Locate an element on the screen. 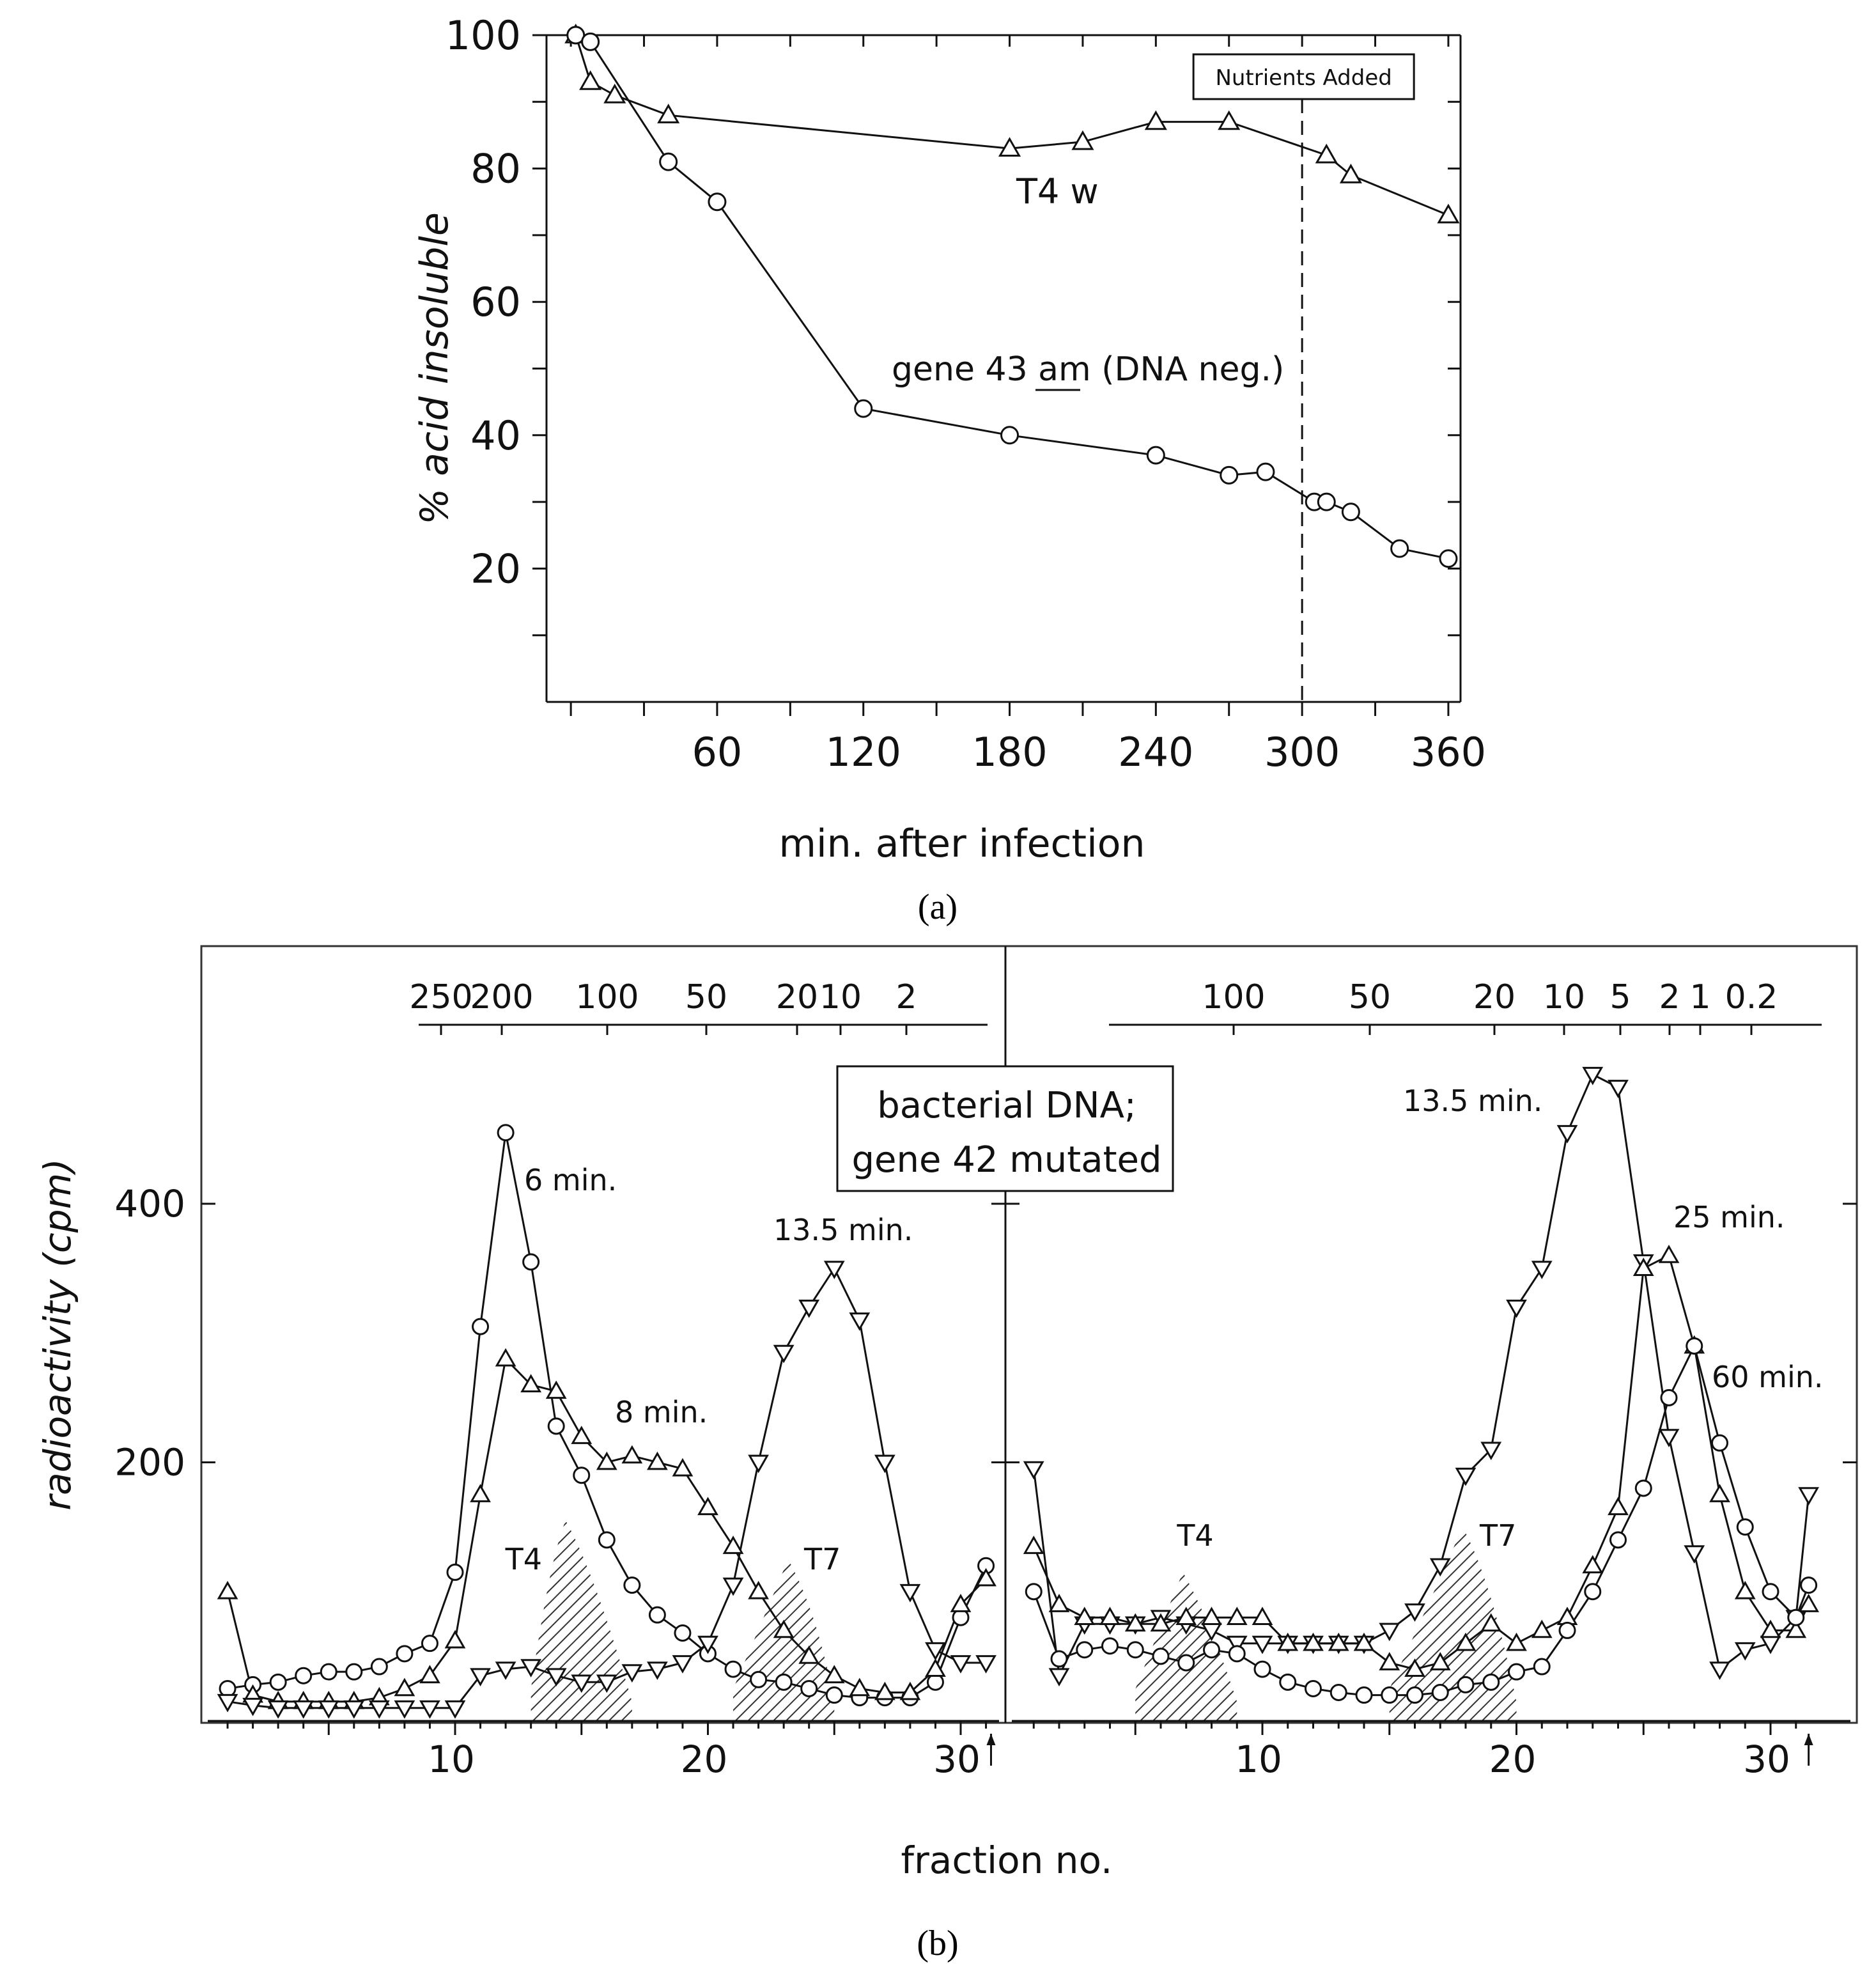 The height and width of the screenshot is (1976, 1876). right-top-scale-label: 20 is located at coordinates (1495, 997).